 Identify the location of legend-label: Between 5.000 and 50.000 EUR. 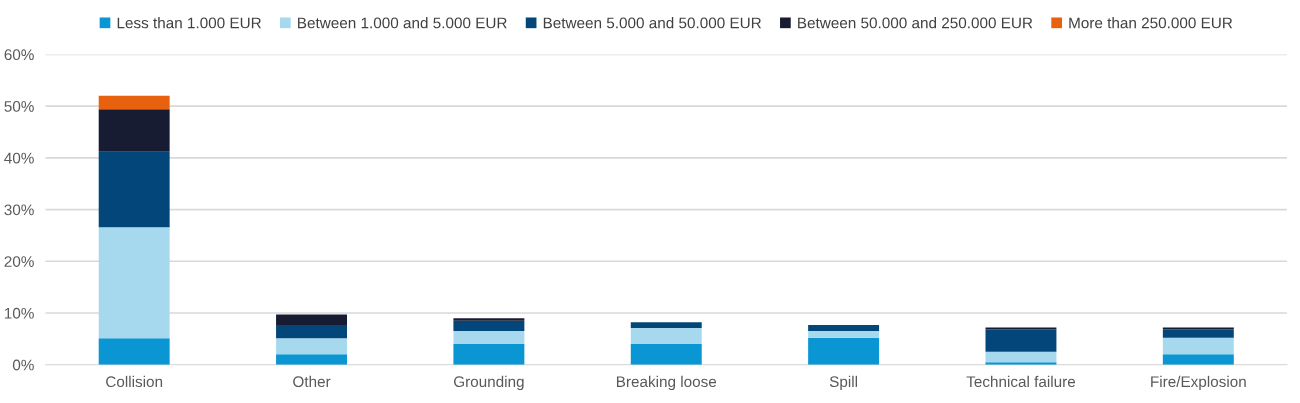
(652, 23).